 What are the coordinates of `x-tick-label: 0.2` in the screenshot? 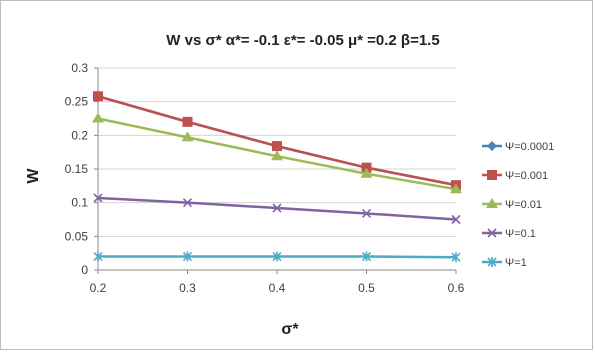 It's located at (98, 288).